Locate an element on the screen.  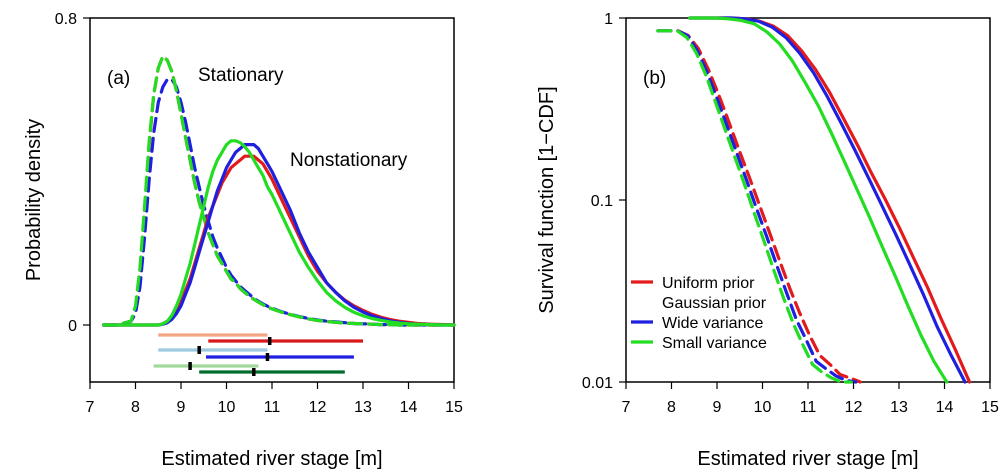
y-tick-label: 0.8 is located at coordinates (66, 19).